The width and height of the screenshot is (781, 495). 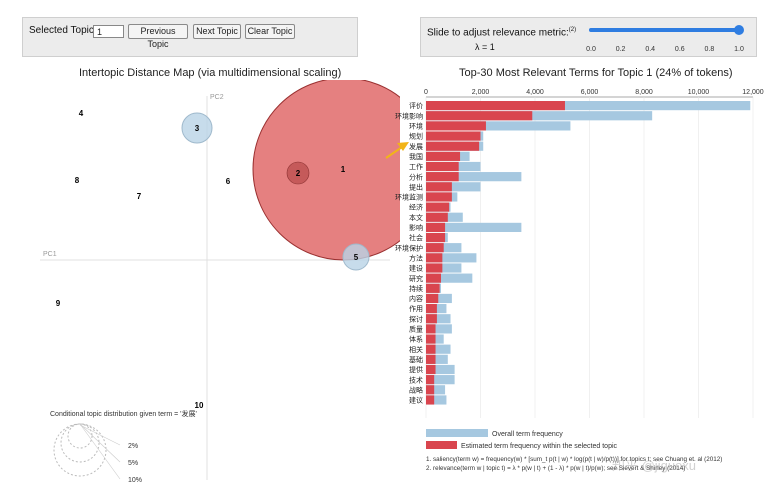 What do you see at coordinates (416, 146) in the screenshot?
I see `term-label: 发展` at bounding box center [416, 146].